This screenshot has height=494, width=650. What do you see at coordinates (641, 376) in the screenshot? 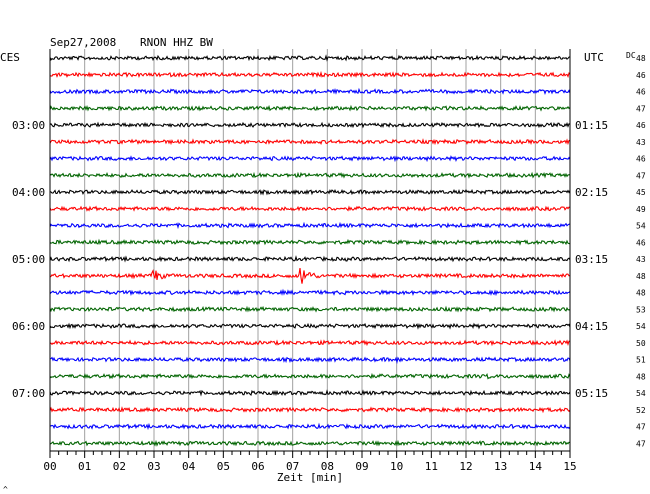
I see `dc-offset-19: 48` at bounding box center [641, 376].